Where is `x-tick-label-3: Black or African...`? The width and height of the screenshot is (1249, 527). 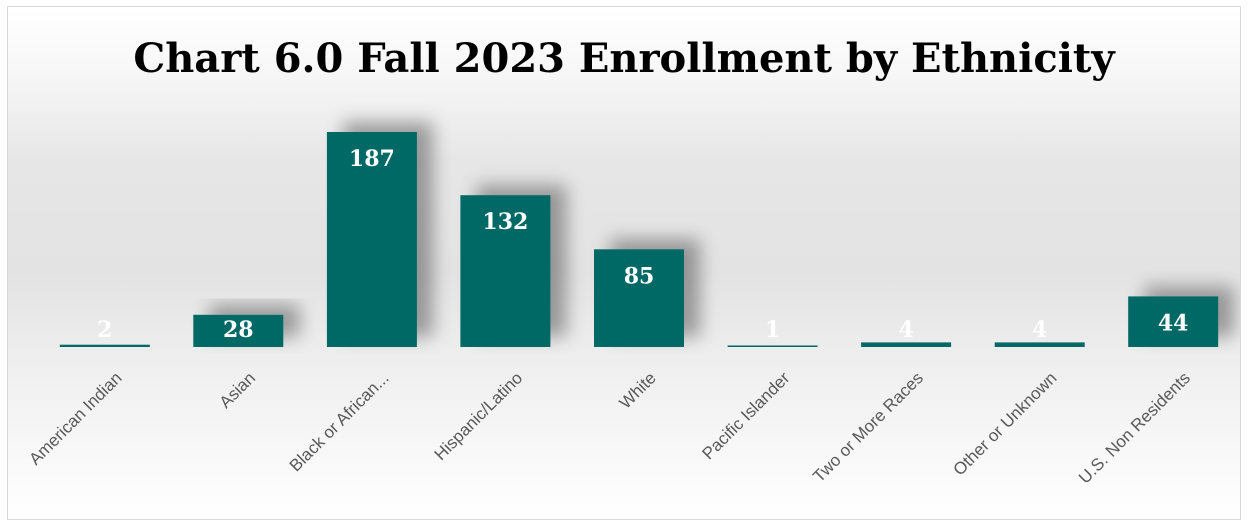
x-tick-label-3: Black or African... is located at coordinates (339, 421).